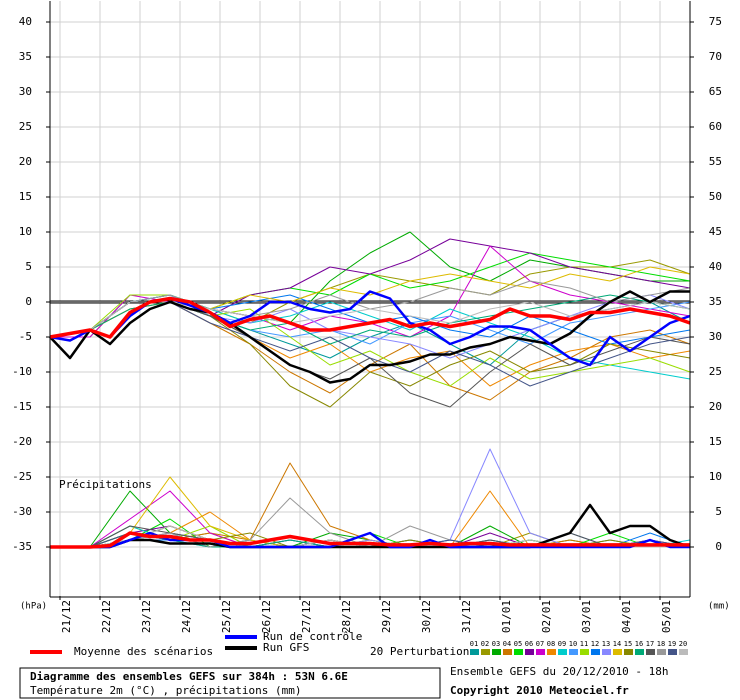 The width and height of the screenshot is (740, 700). What do you see at coordinates (551, 644) in the screenshot?
I see `legend-label: 08` at bounding box center [551, 644].